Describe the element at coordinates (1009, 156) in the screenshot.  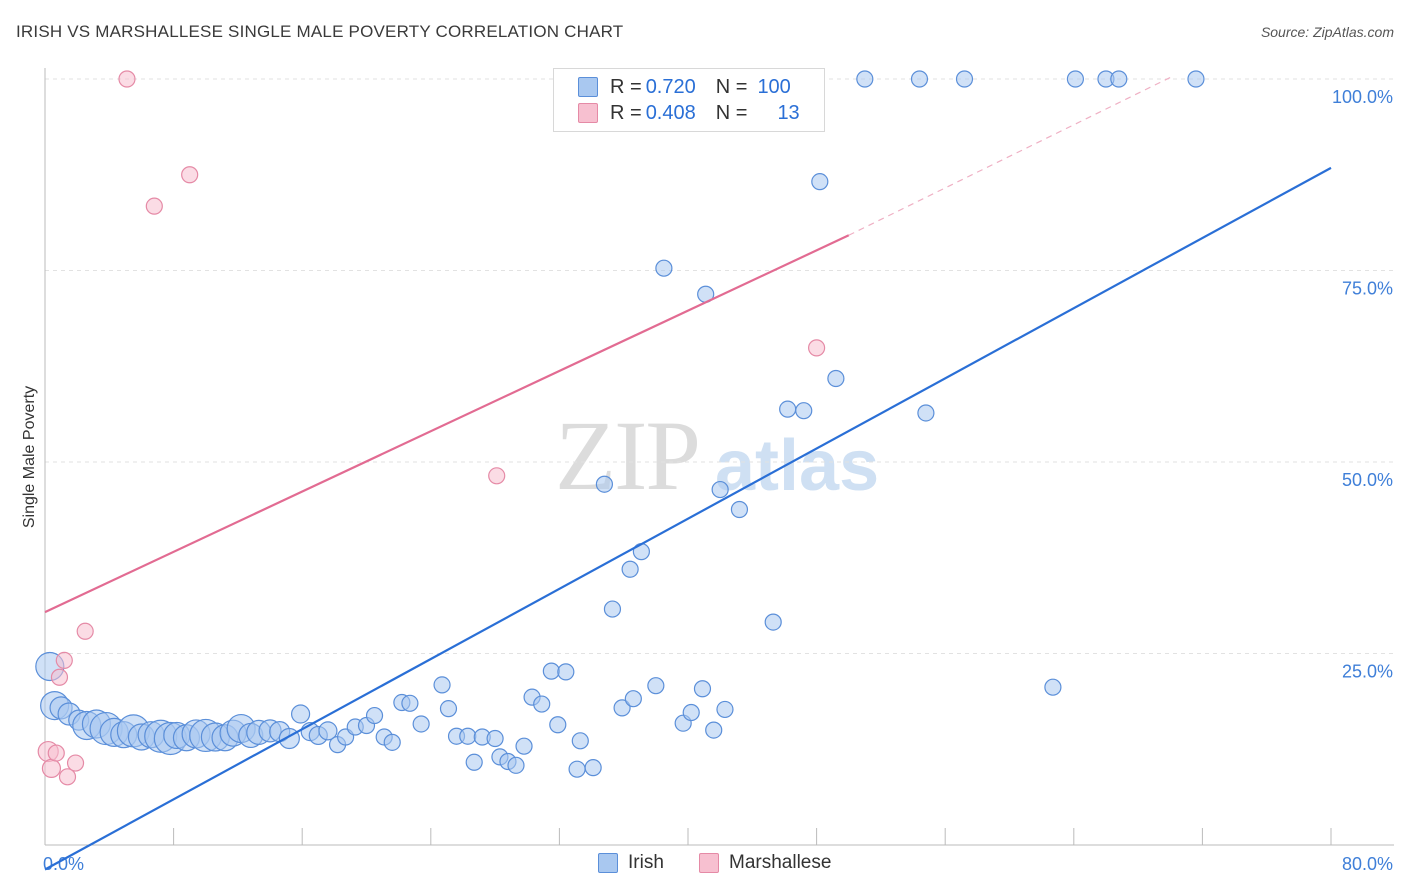
I see `marshallese-trend-extension` at that location.